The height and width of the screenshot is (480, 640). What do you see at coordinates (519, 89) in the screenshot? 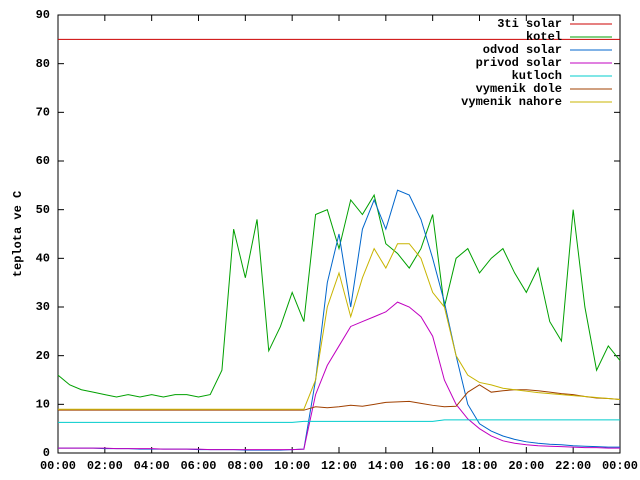
I see `legend-label: vymenik dole` at bounding box center [519, 89].